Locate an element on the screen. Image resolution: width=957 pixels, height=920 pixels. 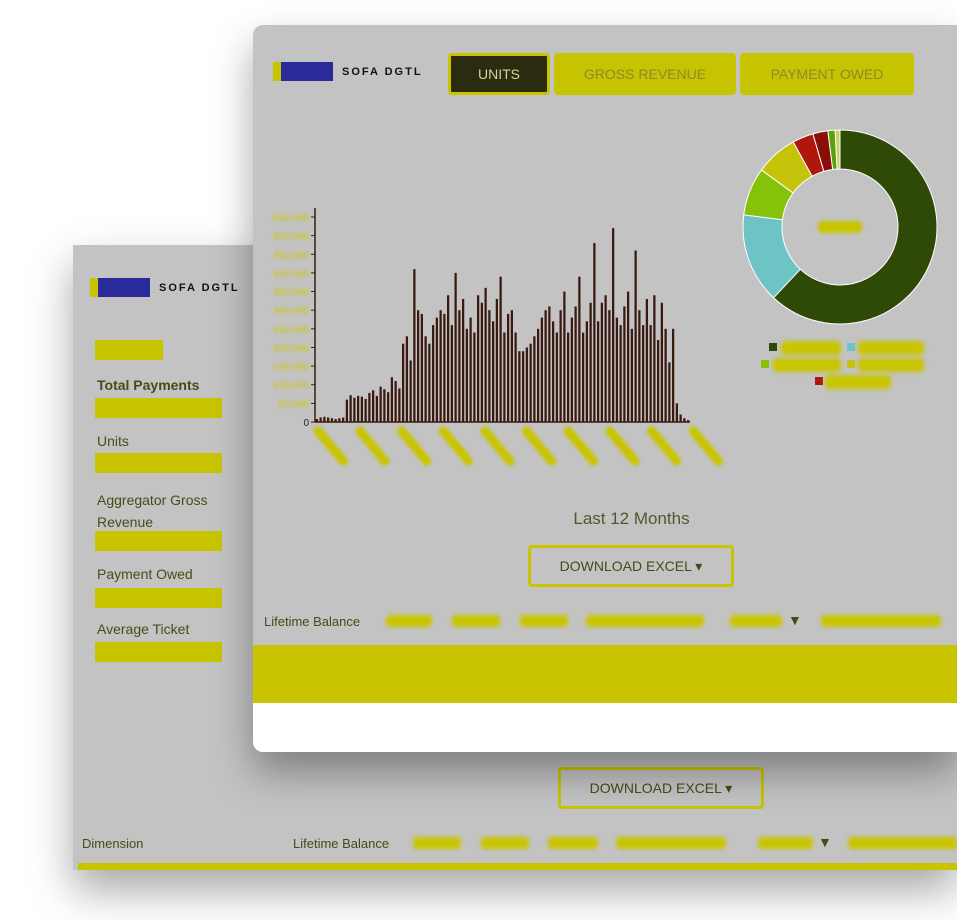
item: Aggregator Gross Revenue is located at coordinates (152, 511).